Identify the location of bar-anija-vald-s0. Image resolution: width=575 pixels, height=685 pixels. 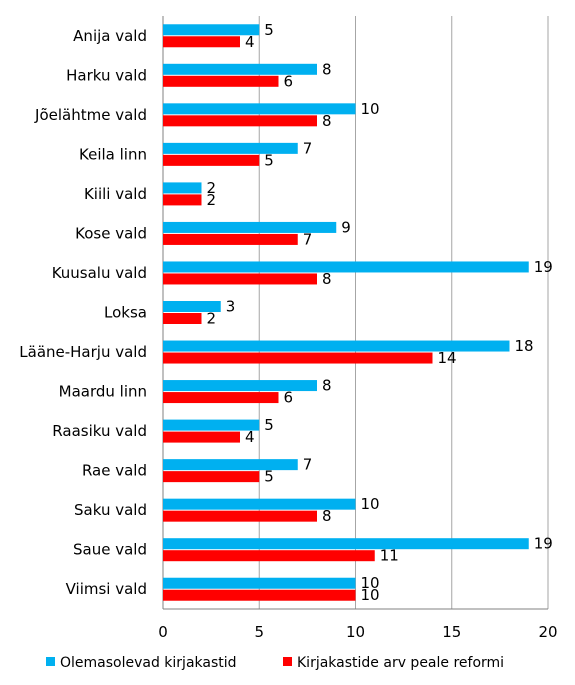
(211, 30).